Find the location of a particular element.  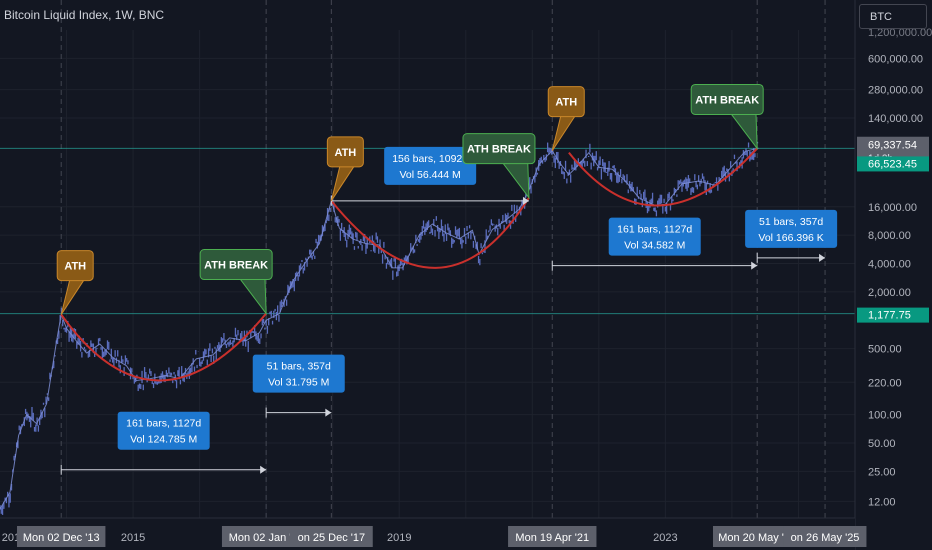

price-tick-label: 100.00 is located at coordinates (885, 416).